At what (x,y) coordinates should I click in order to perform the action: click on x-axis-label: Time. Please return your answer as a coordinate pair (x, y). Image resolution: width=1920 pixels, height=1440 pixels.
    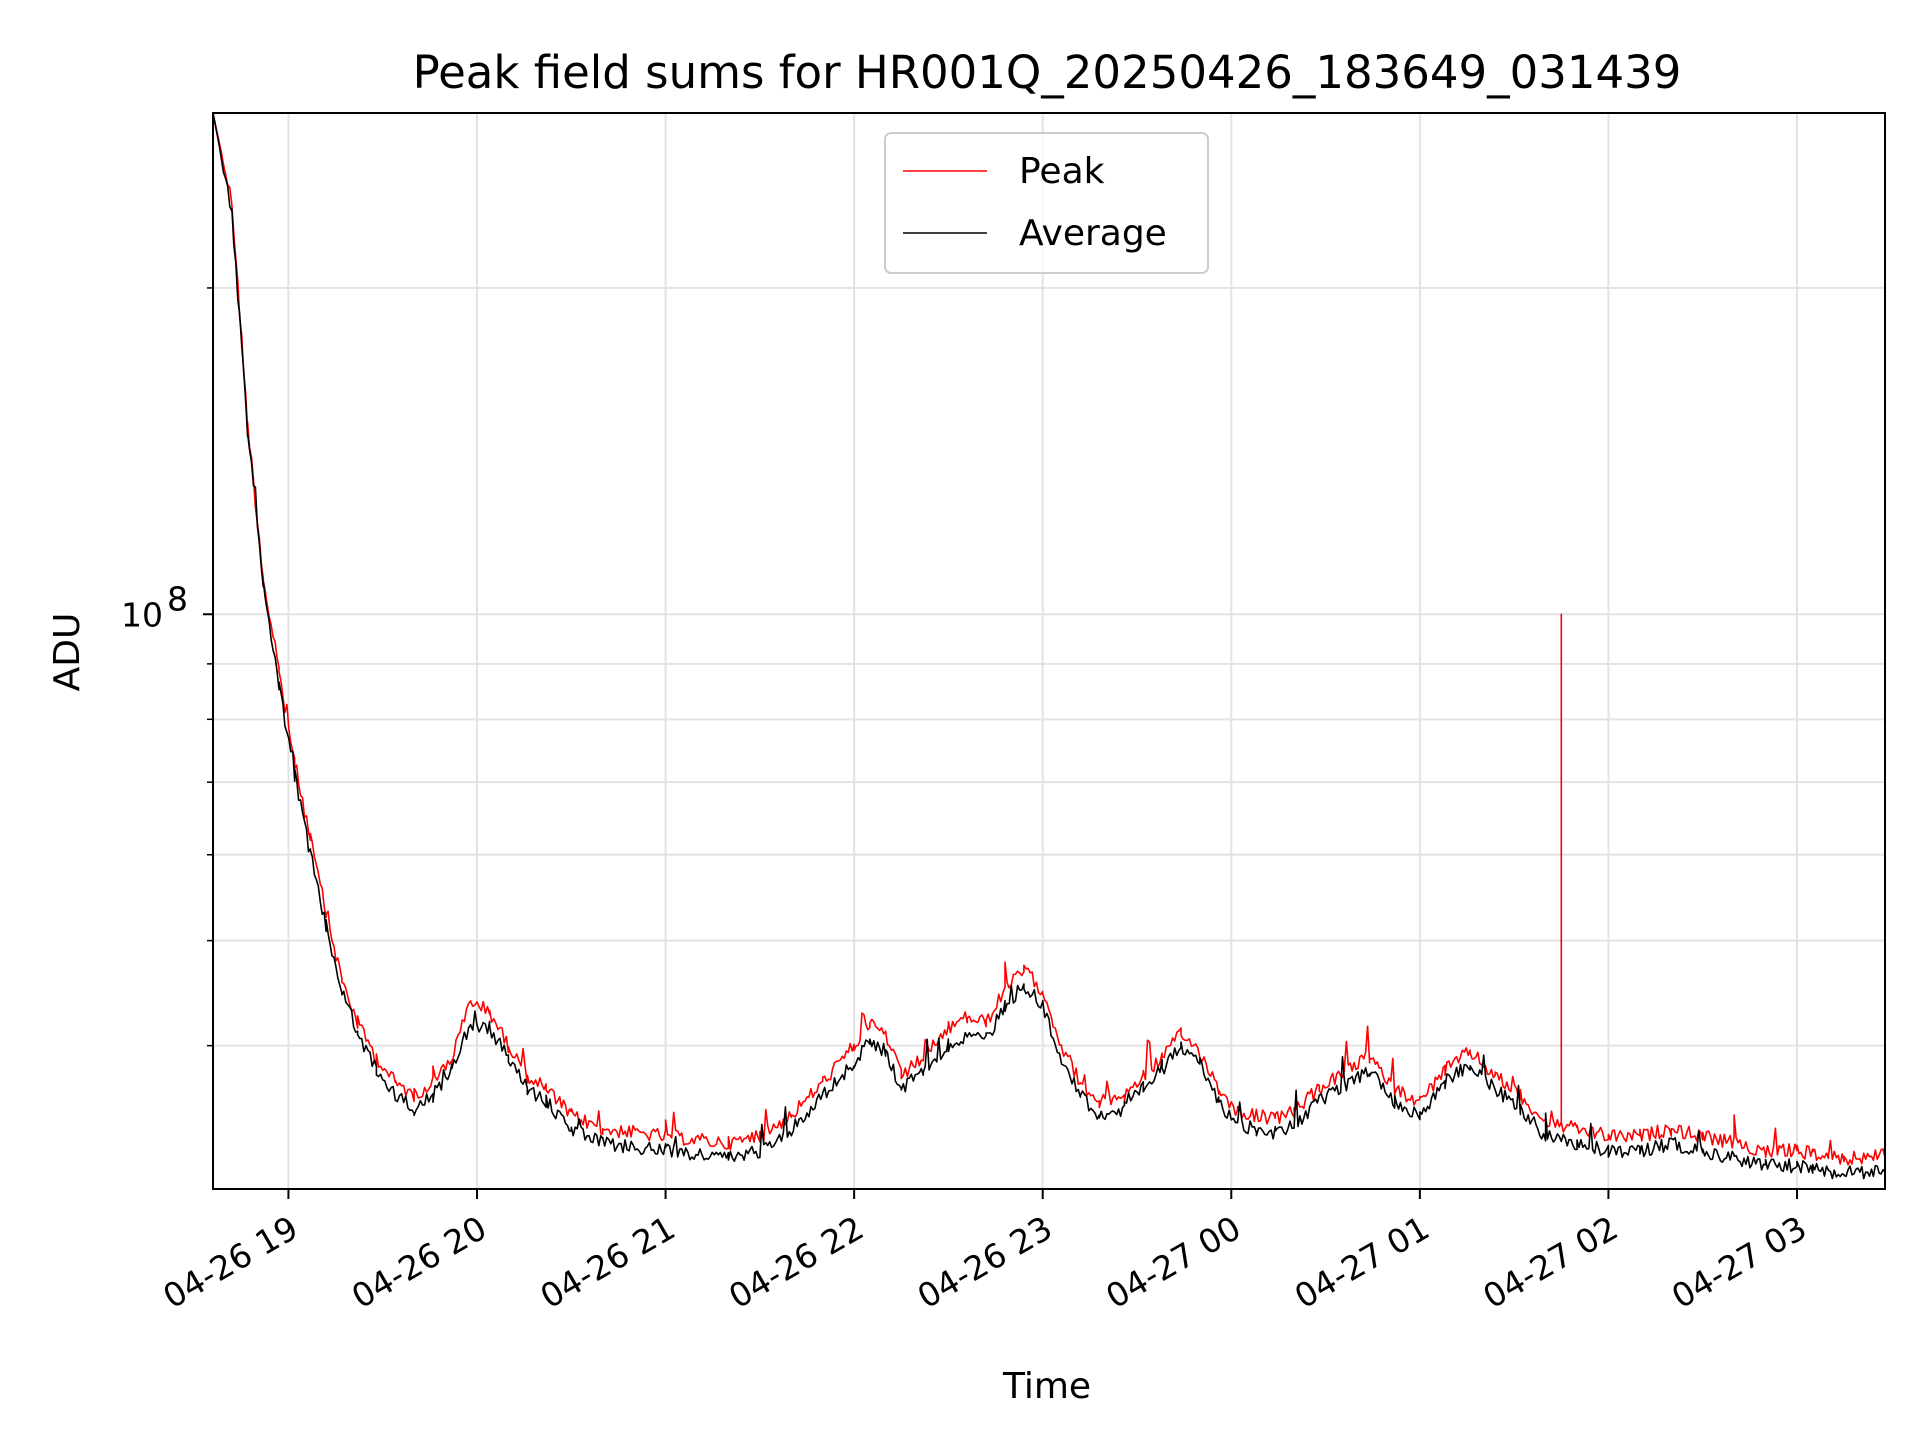
    Looking at the image, I should click on (1046, 1386).